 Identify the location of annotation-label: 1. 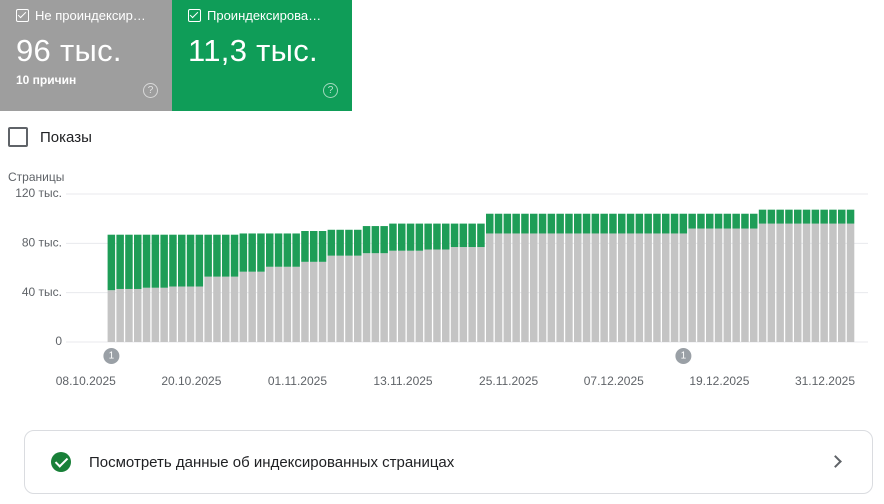
(112, 356).